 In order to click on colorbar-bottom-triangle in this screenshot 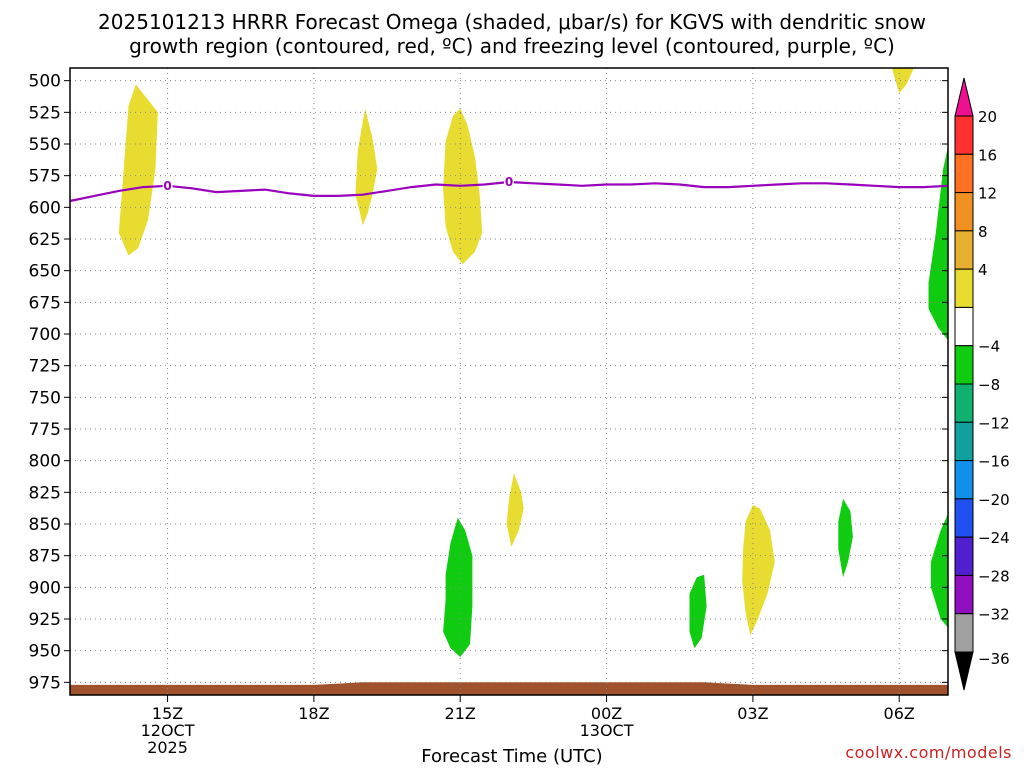, I will do `click(964, 671)`.